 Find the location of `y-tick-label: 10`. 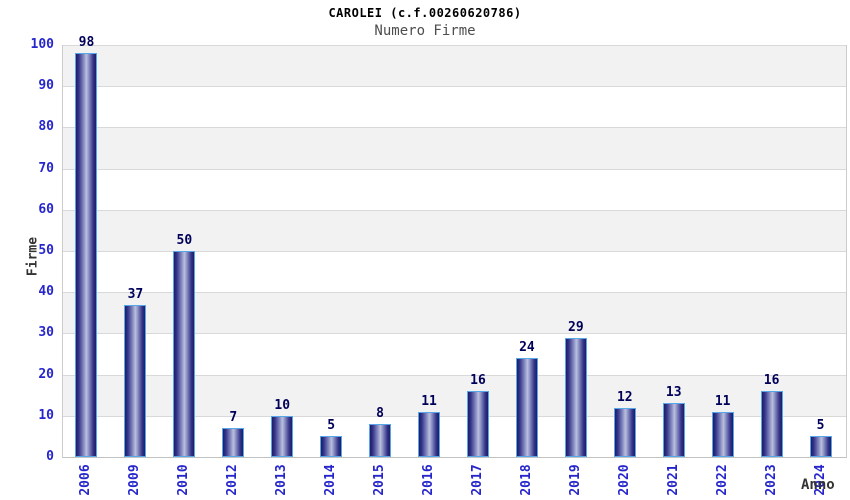

y-tick-label: 10 is located at coordinates (46, 415).